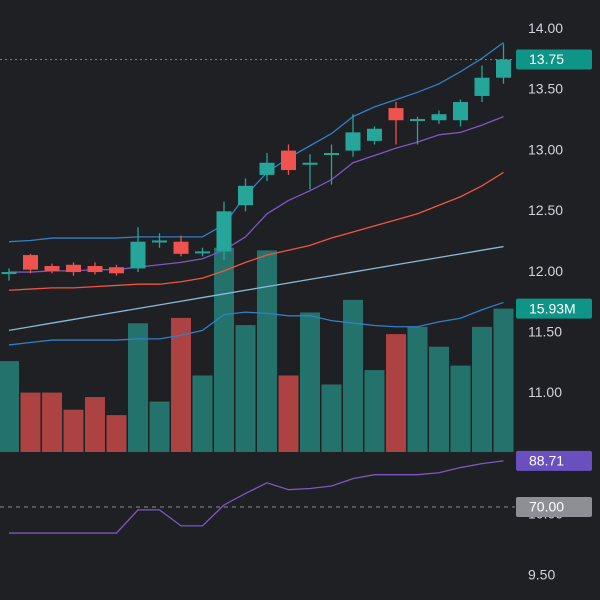 The width and height of the screenshot is (600, 600). What do you see at coordinates (545, 392) in the screenshot?
I see `y-tick-label: 11.00` at bounding box center [545, 392].